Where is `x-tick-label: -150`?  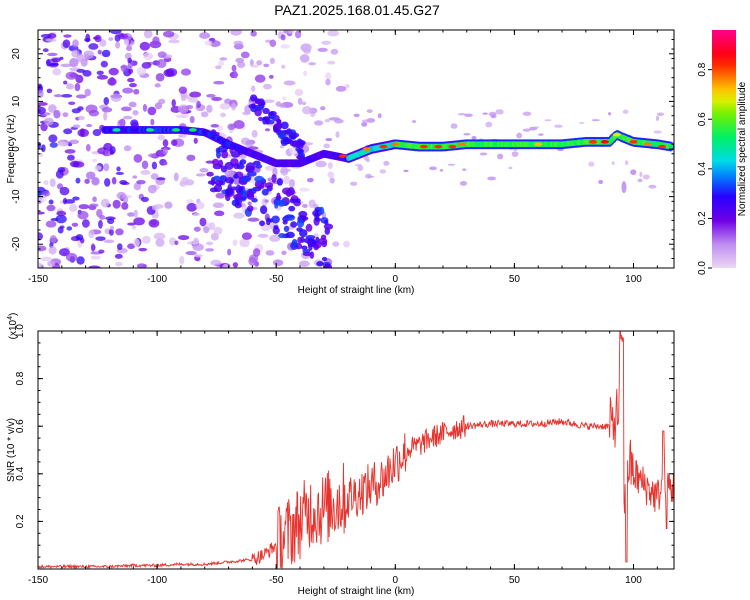 x-tick-label: -150 is located at coordinates (38, 279).